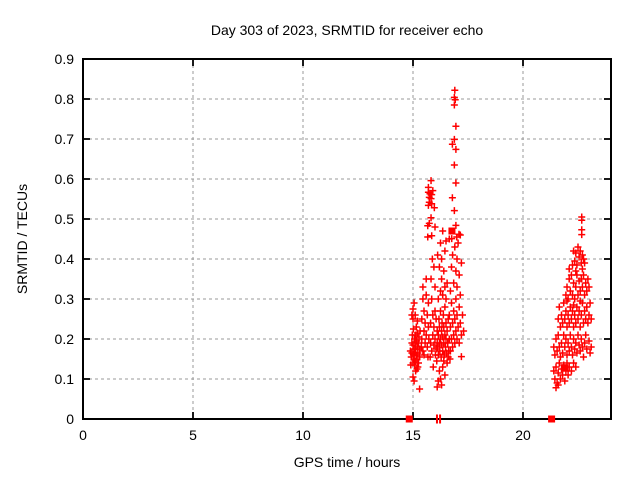  I want to click on x-tick-label: 5, so click(193, 435).